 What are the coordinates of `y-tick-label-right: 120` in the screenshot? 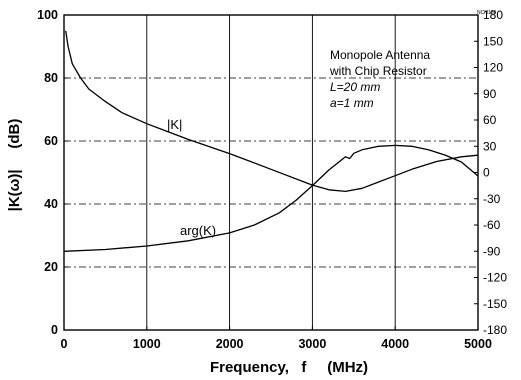 It's located at (493, 68).